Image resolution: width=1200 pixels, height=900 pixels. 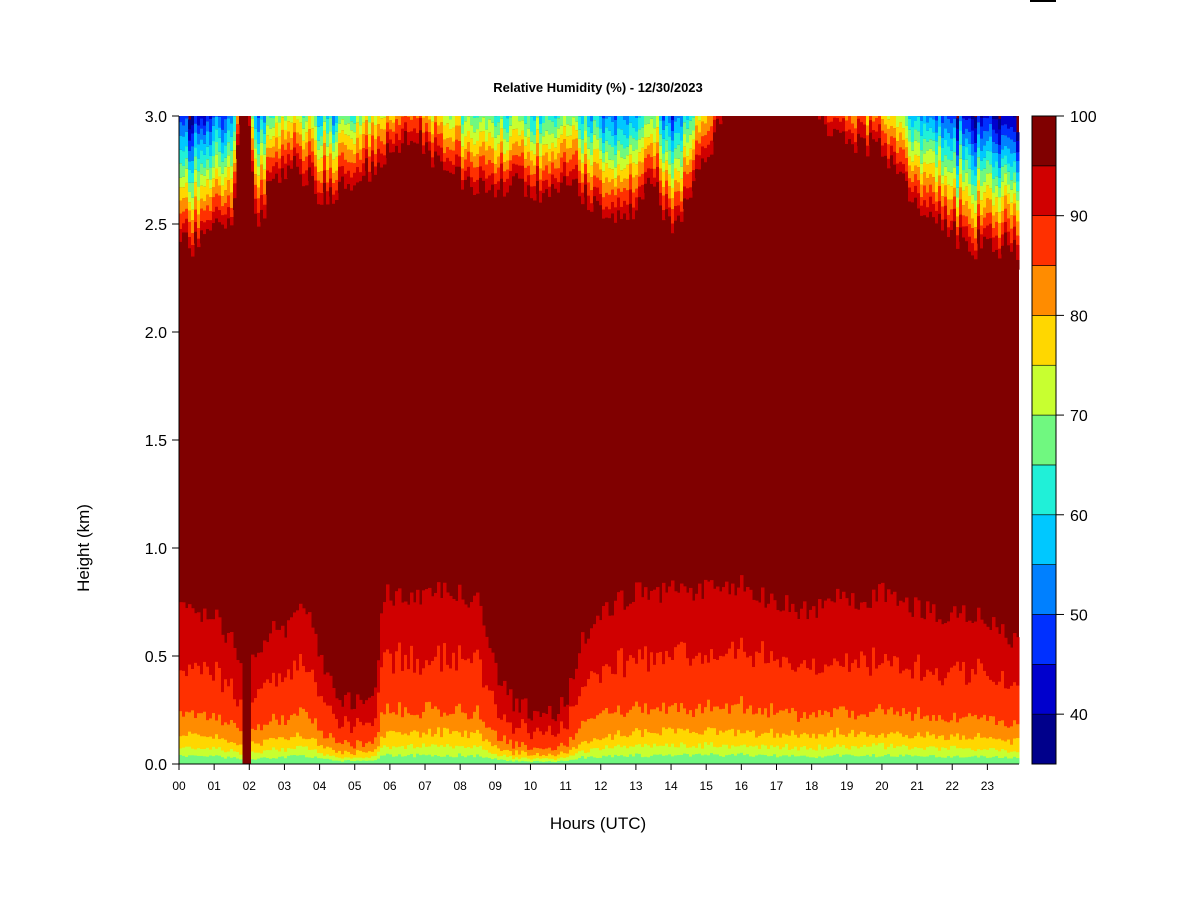 I want to click on colorbar-frame, so click(x=1044, y=440).